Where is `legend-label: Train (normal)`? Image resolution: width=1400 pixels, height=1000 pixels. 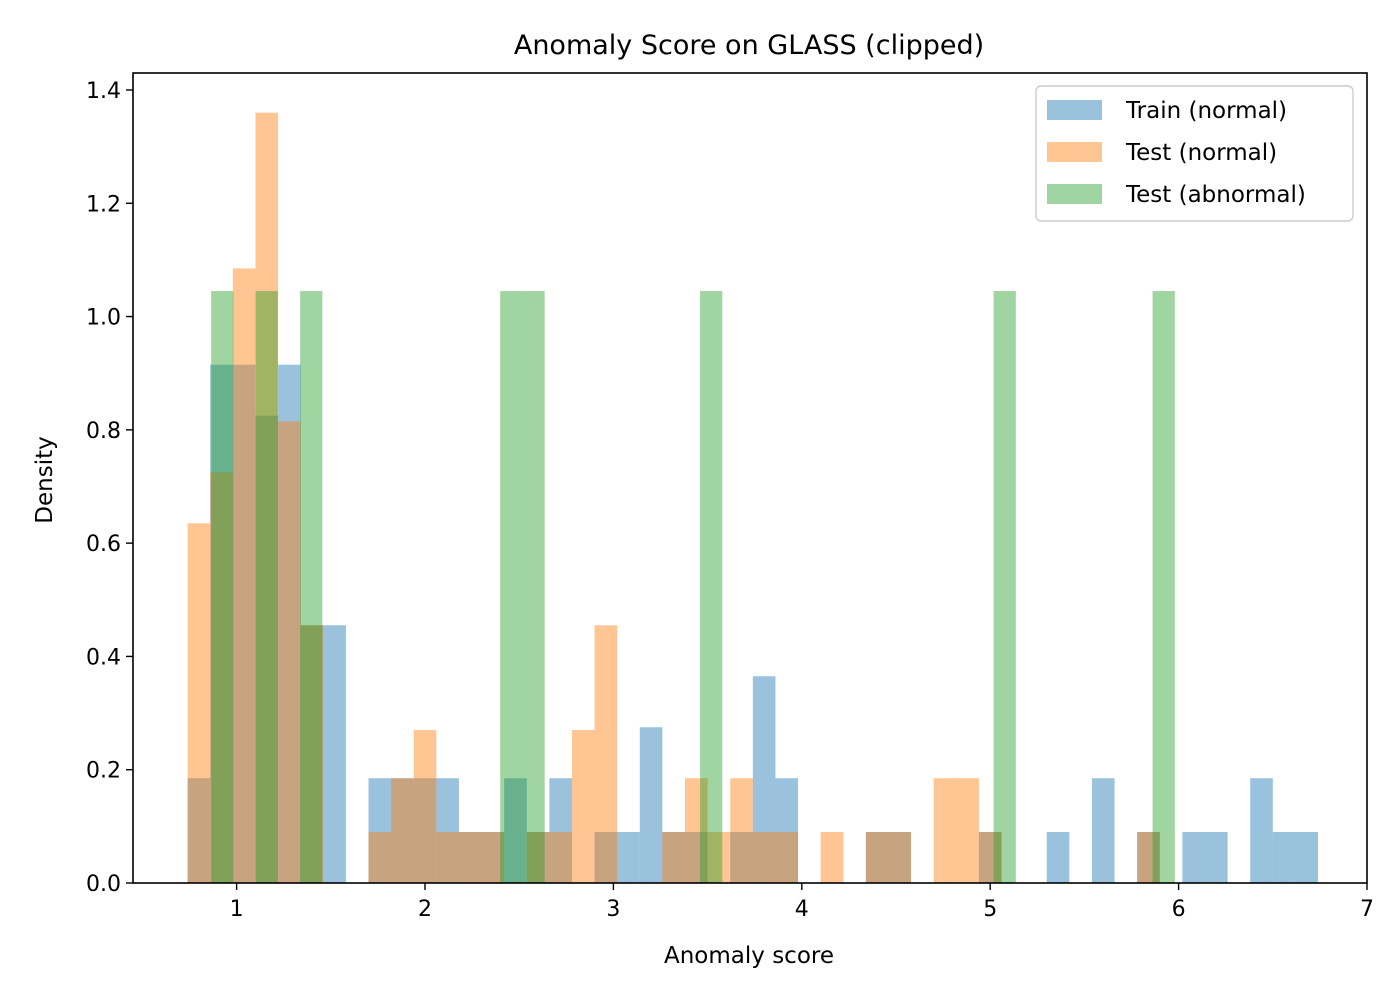 legend-label: Train (normal) is located at coordinates (1206, 111).